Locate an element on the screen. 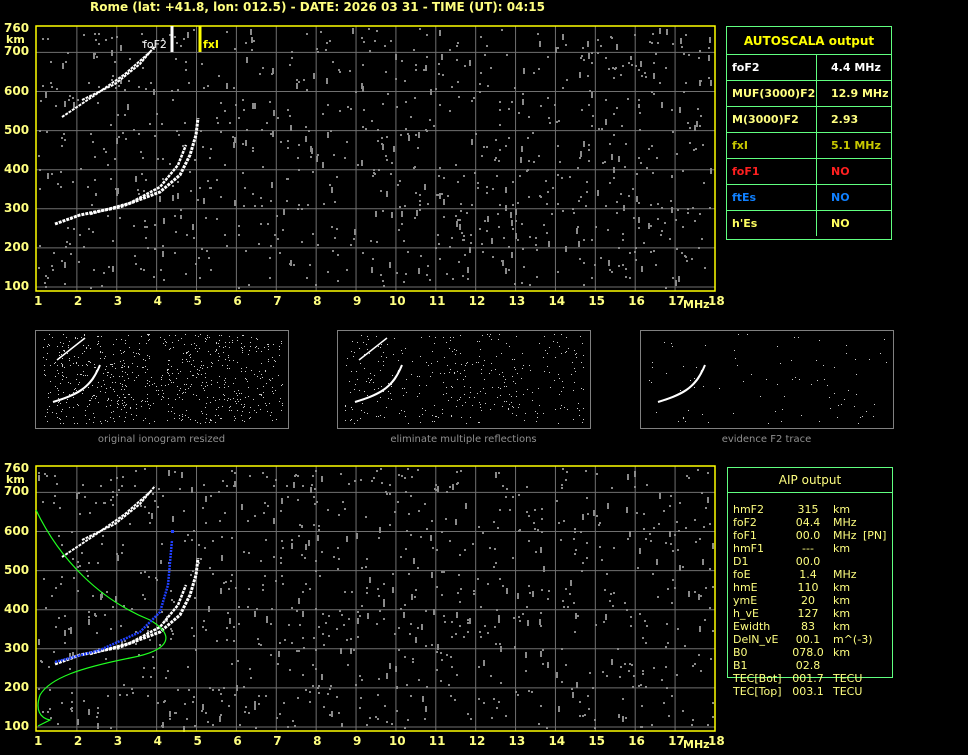 The width and height of the screenshot is (968, 755). y-tick-label: 200 is located at coordinates (17, 246).